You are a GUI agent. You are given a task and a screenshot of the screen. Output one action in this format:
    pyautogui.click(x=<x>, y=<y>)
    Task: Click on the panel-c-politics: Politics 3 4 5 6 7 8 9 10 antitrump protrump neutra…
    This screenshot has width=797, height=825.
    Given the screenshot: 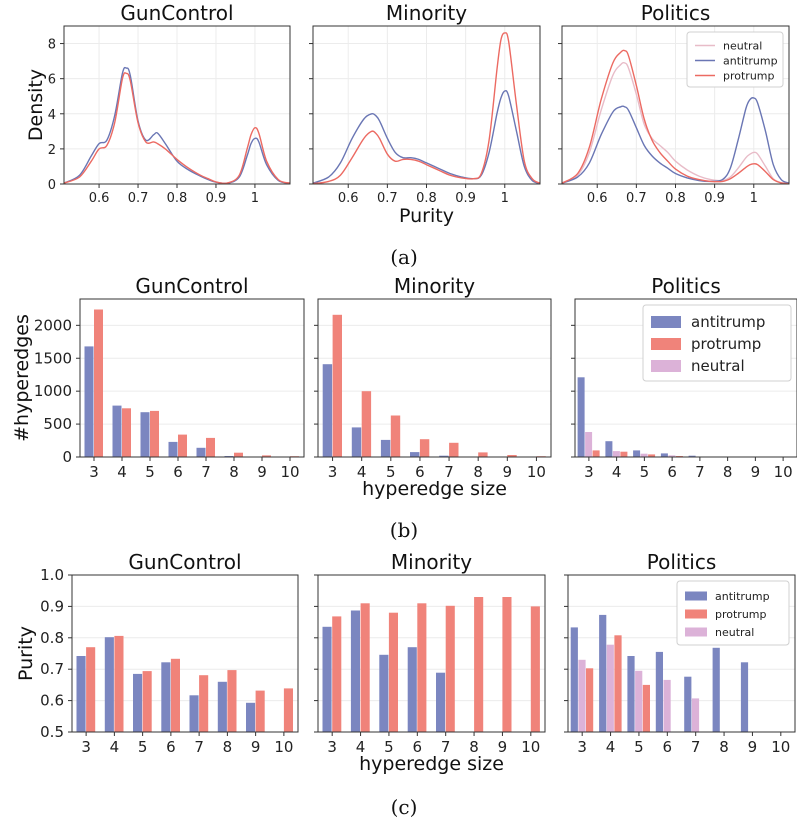 What is the action you would take?
    pyautogui.click(x=680, y=653)
    